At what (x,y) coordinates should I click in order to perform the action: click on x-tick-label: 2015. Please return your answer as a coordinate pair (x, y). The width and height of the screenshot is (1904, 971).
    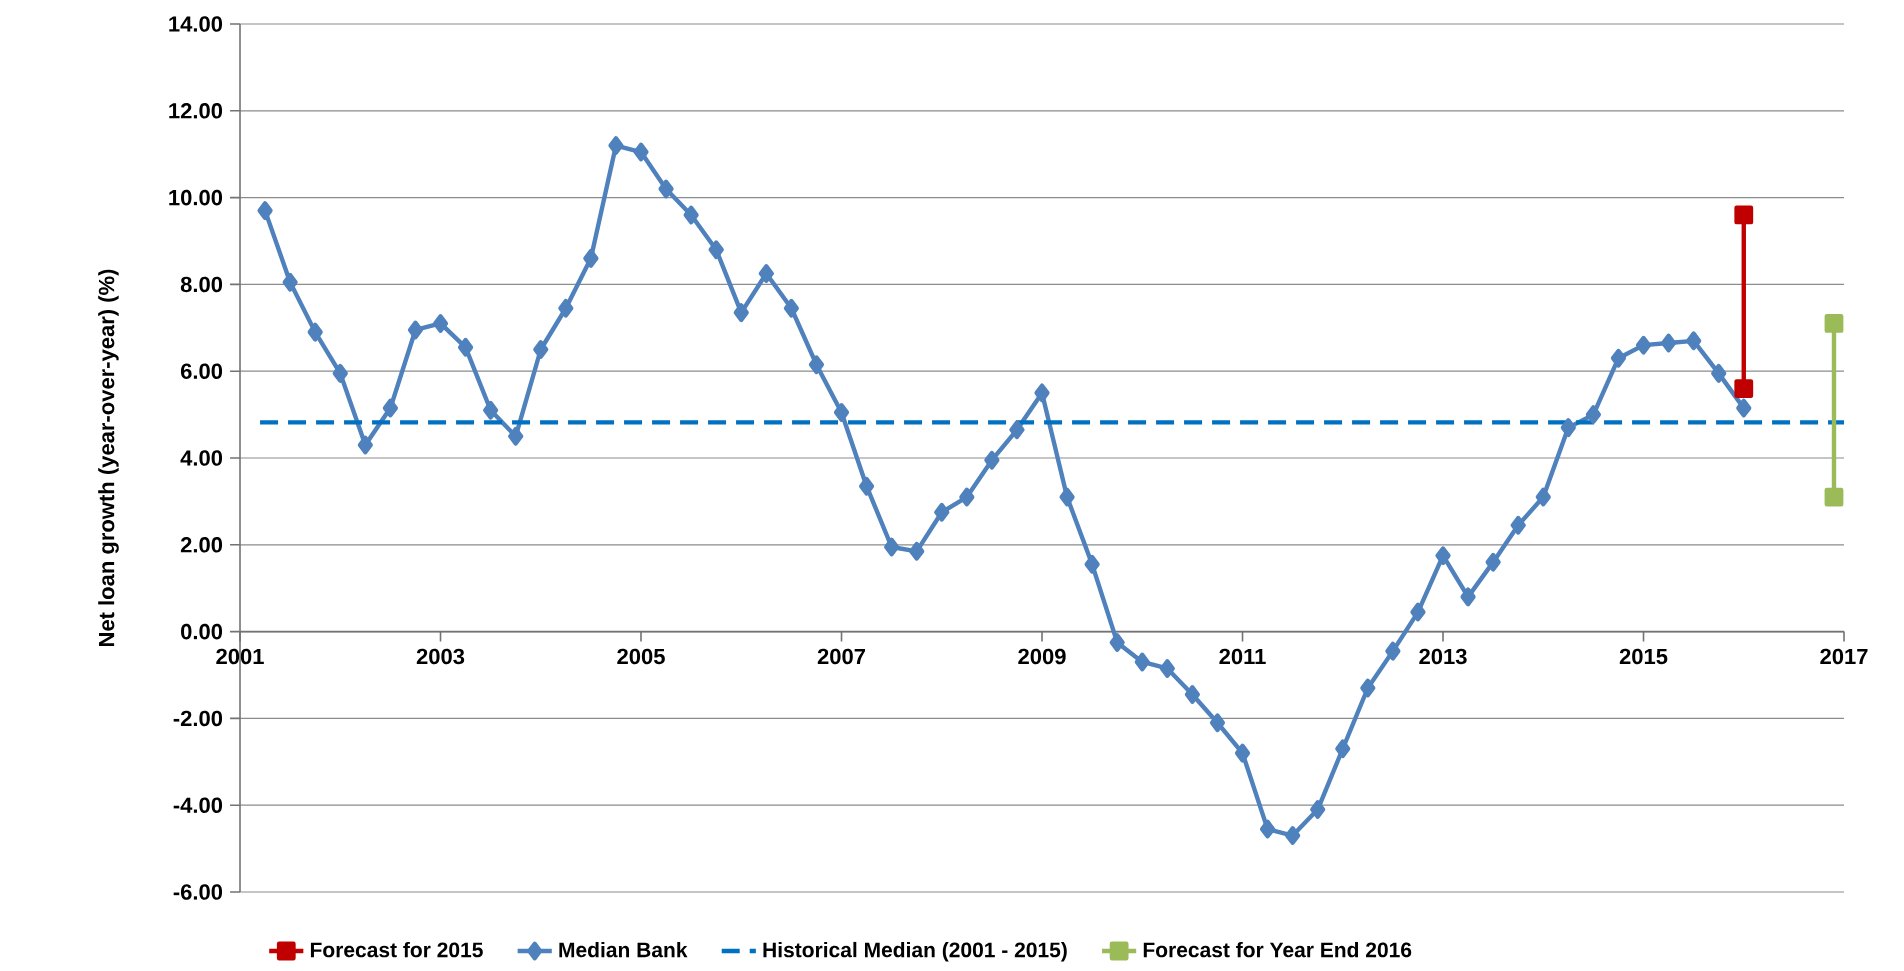
    Looking at the image, I should click on (1643, 656).